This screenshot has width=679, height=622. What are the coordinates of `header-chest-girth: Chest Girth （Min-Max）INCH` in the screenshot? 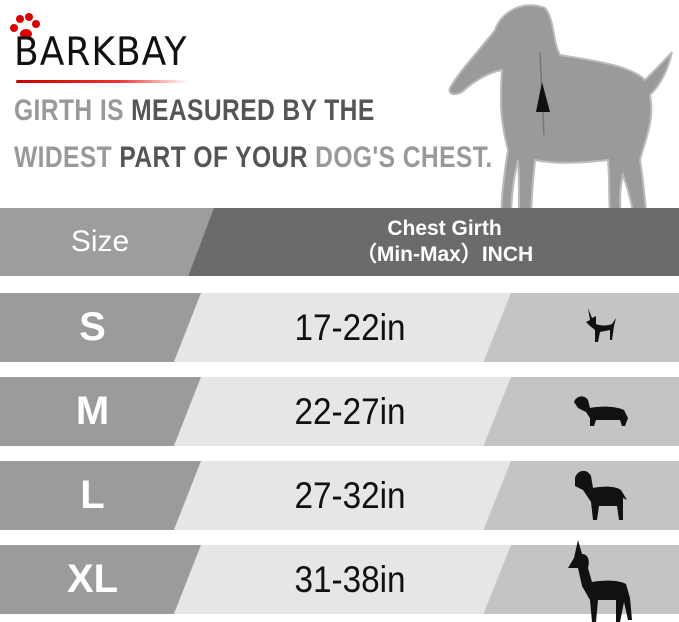 It's located at (444, 242).